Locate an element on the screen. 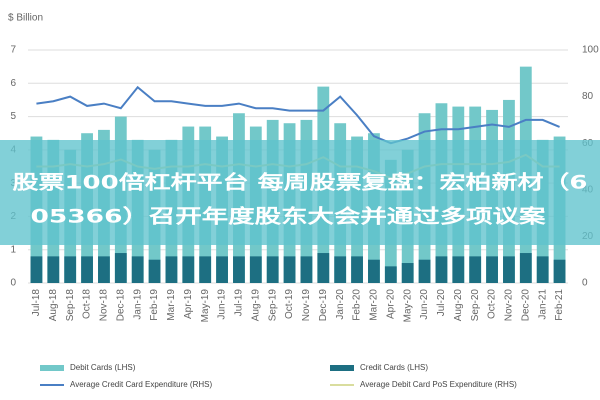  x-tick-label: Nov-20 is located at coordinates (509, 305).